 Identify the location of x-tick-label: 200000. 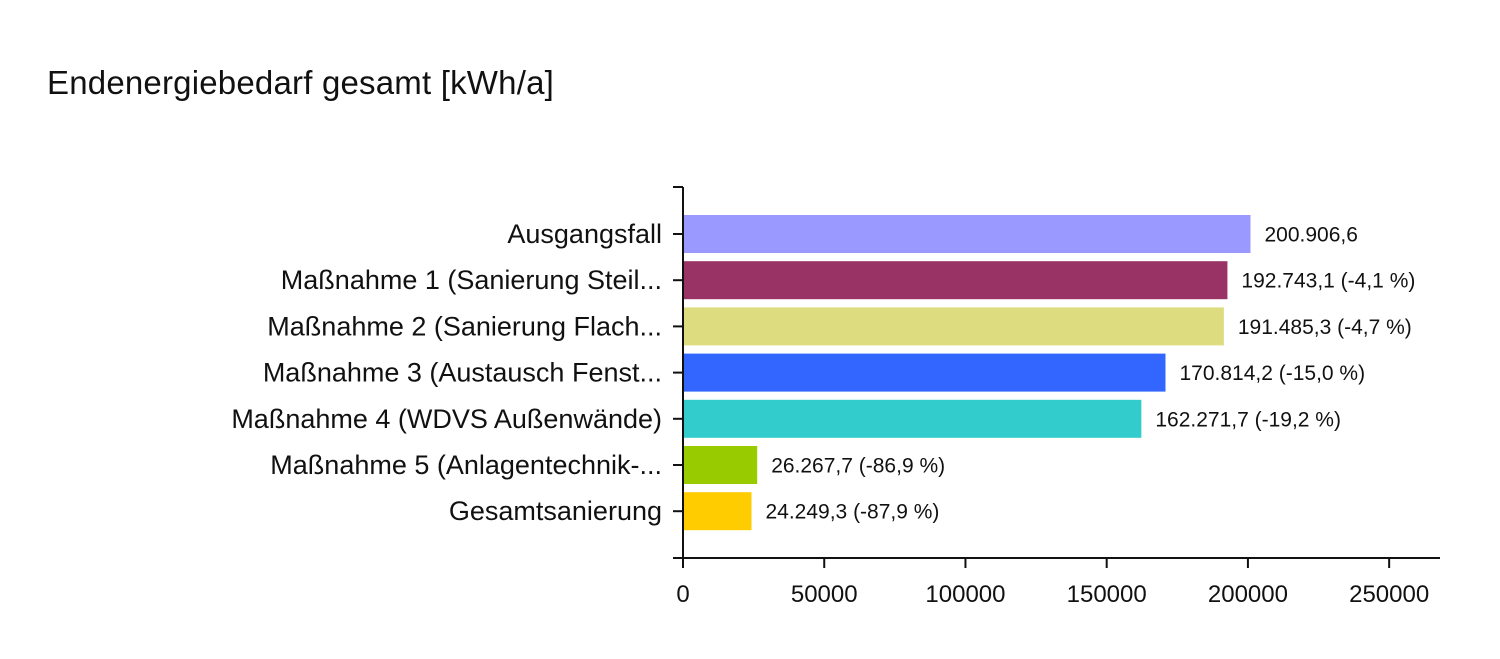
(1248, 594).